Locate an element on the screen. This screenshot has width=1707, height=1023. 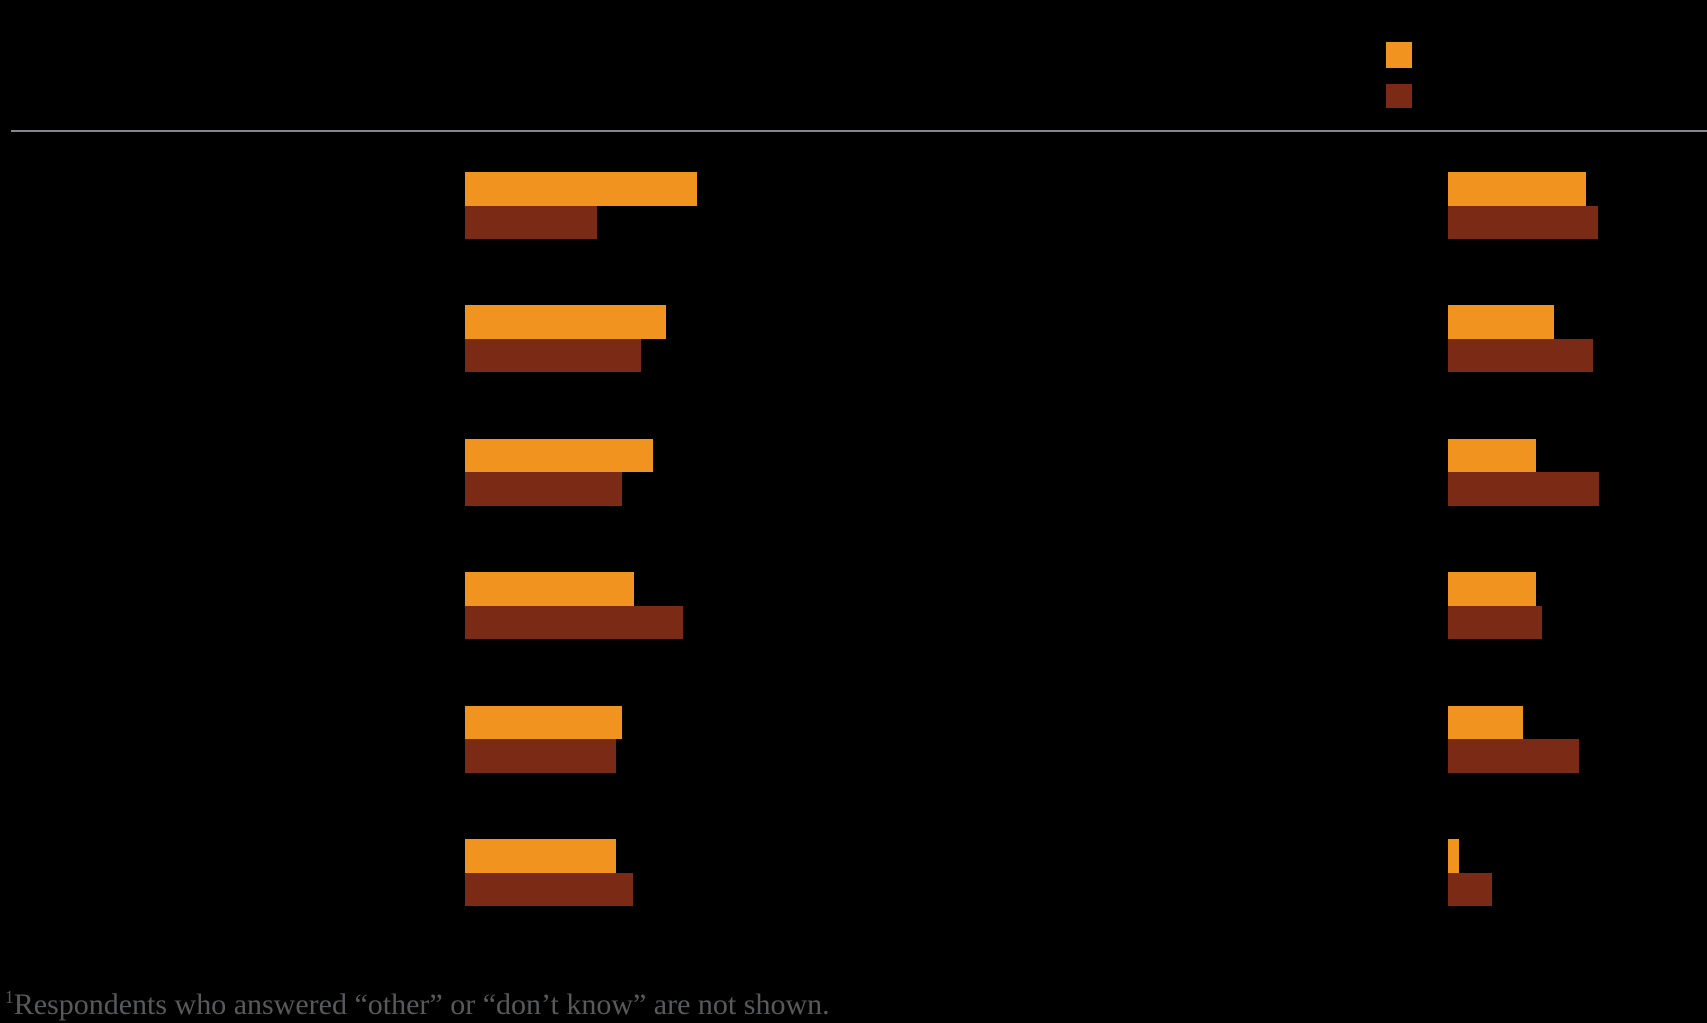
bar-right-row6-orange is located at coordinates (1453, 856).